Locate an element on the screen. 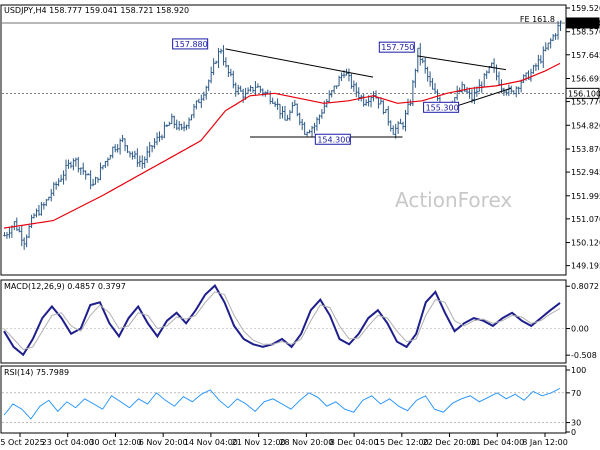  y-tick-label: 158.570 is located at coordinates (585, 32).